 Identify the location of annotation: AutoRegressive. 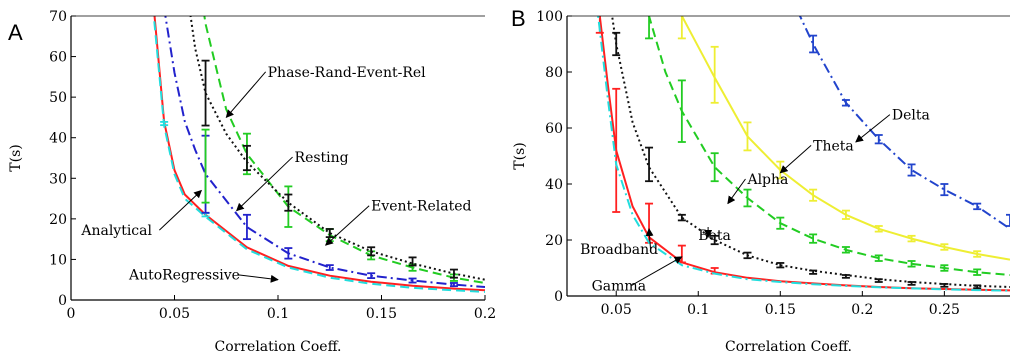
(203, 276).